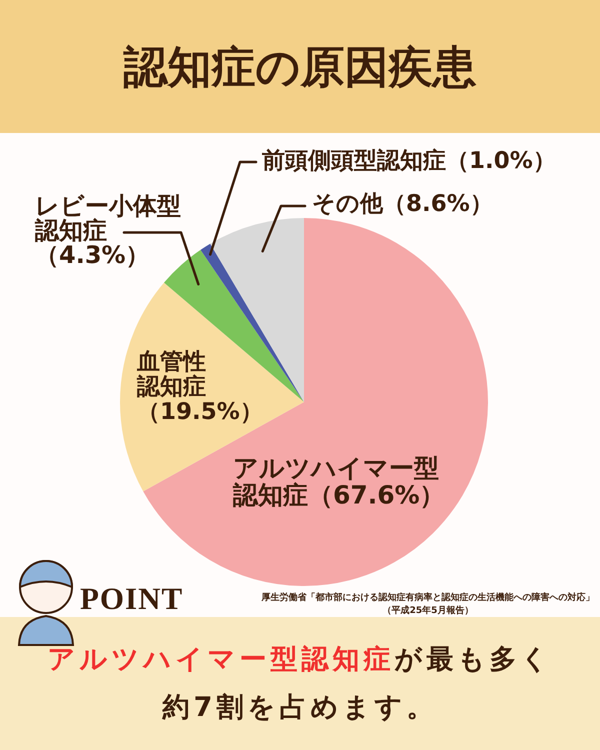  I want to click on chart-title: 認知症の原因疾患, so click(300, 68).